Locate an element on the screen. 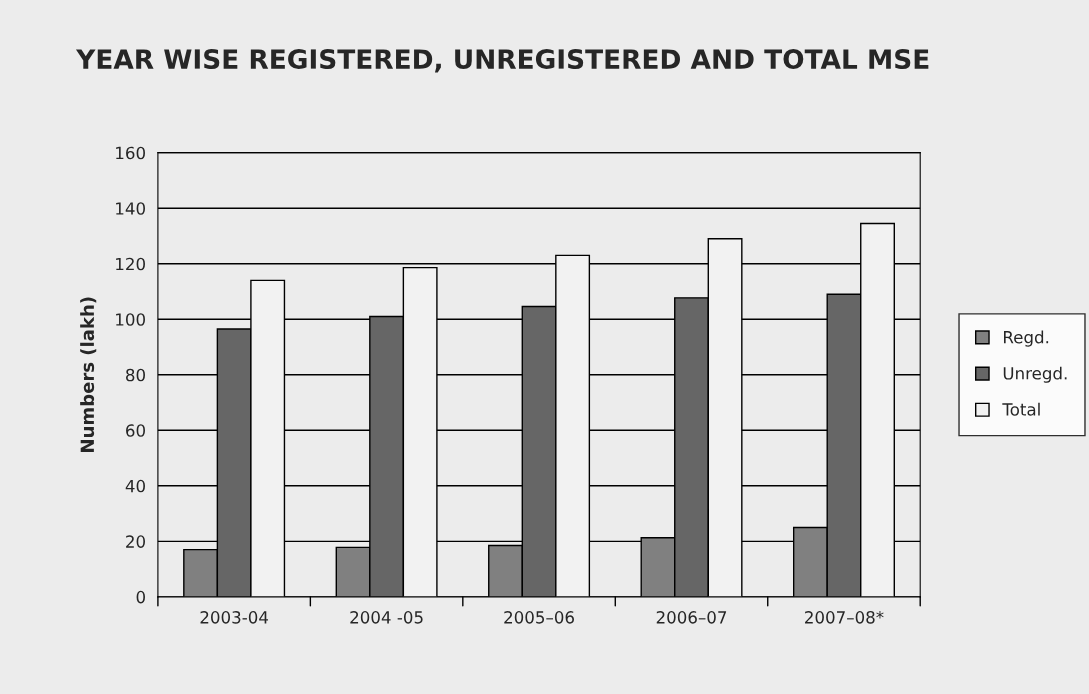 The width and height of the screenshot is (1089, 694). legend-label: Unregd. is located at coordinates (1035, 374).